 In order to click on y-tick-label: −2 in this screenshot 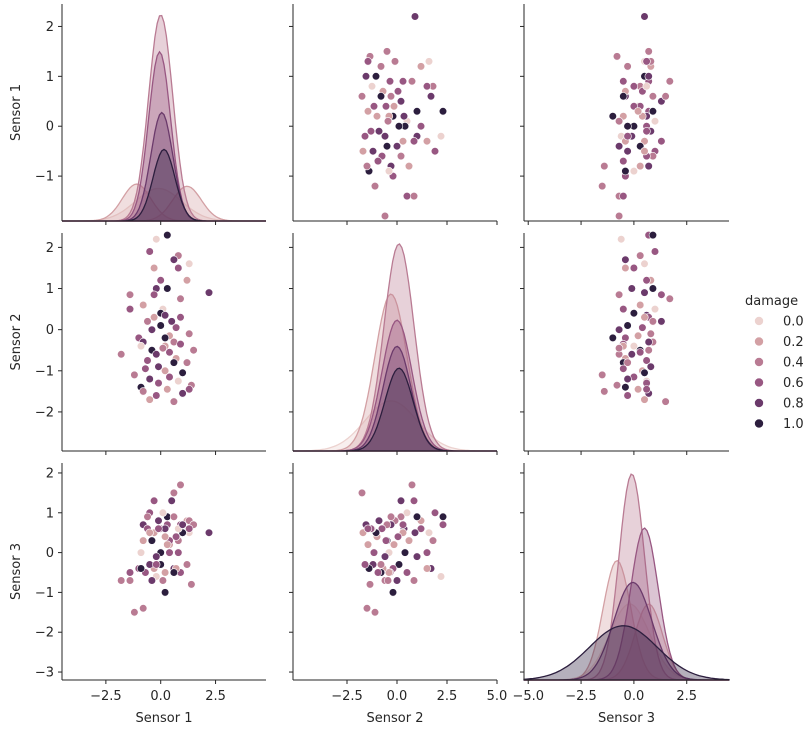, I will do `click(44, 412)`.